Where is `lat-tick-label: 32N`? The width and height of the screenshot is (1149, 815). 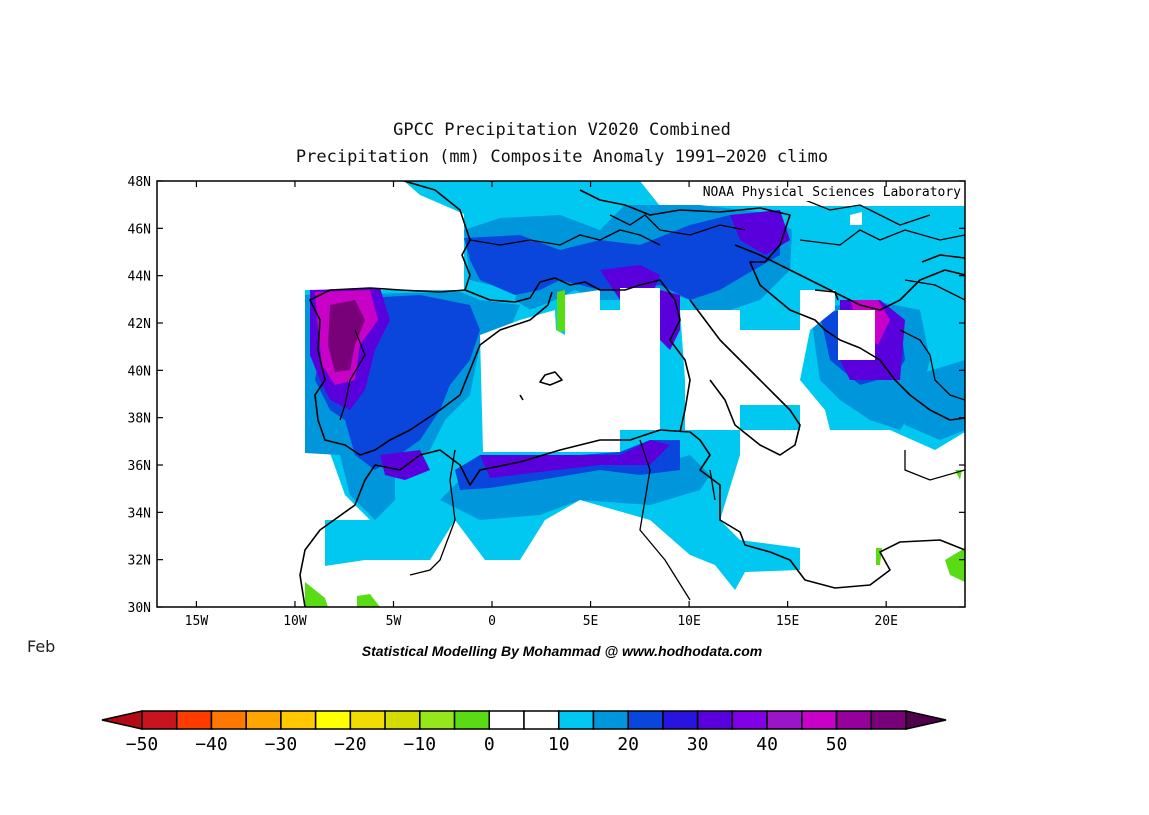 lat-tick-label: 32N is located at coordinates (139, 561).